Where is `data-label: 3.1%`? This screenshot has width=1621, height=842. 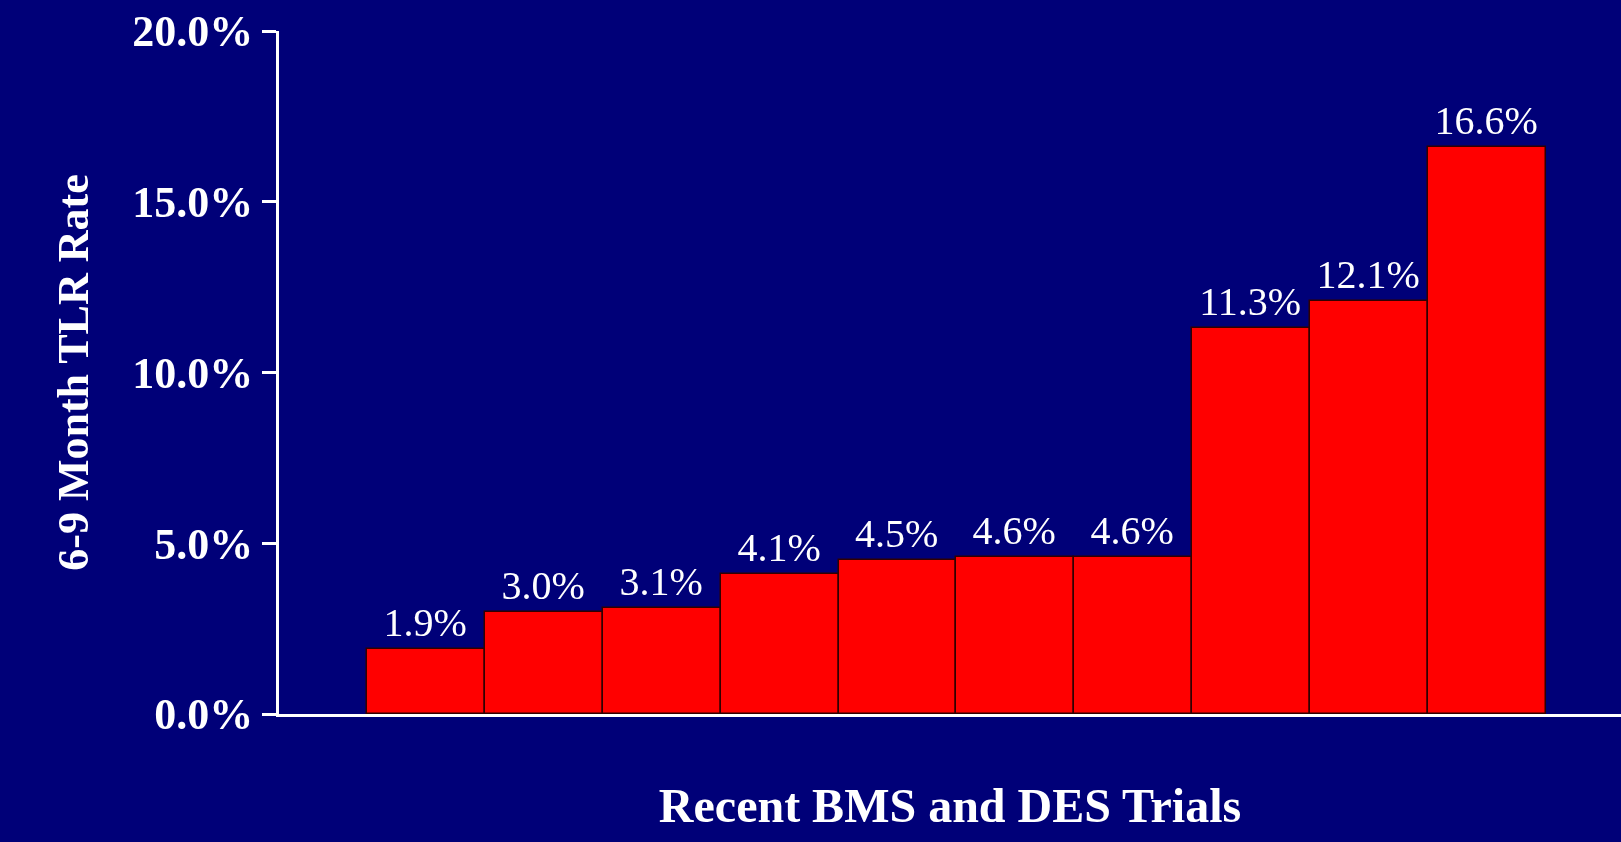
data-label: 3.1% is located at coordinates (661, 582).